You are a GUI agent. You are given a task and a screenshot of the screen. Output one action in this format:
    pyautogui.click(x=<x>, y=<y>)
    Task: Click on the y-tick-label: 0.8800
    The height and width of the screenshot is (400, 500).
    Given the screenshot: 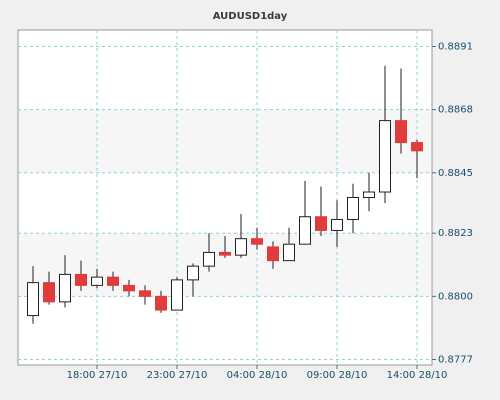 What is the action you would take?
    pyautogui.click(x=455, y=296)
    